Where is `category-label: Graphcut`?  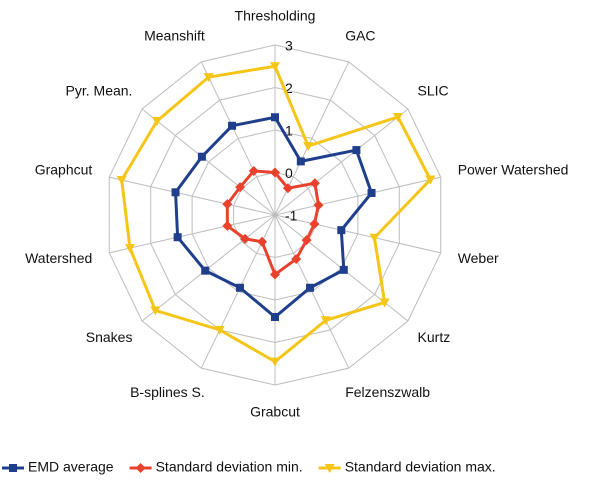 category-label: Graphcut is located at coordinates (64, 170).